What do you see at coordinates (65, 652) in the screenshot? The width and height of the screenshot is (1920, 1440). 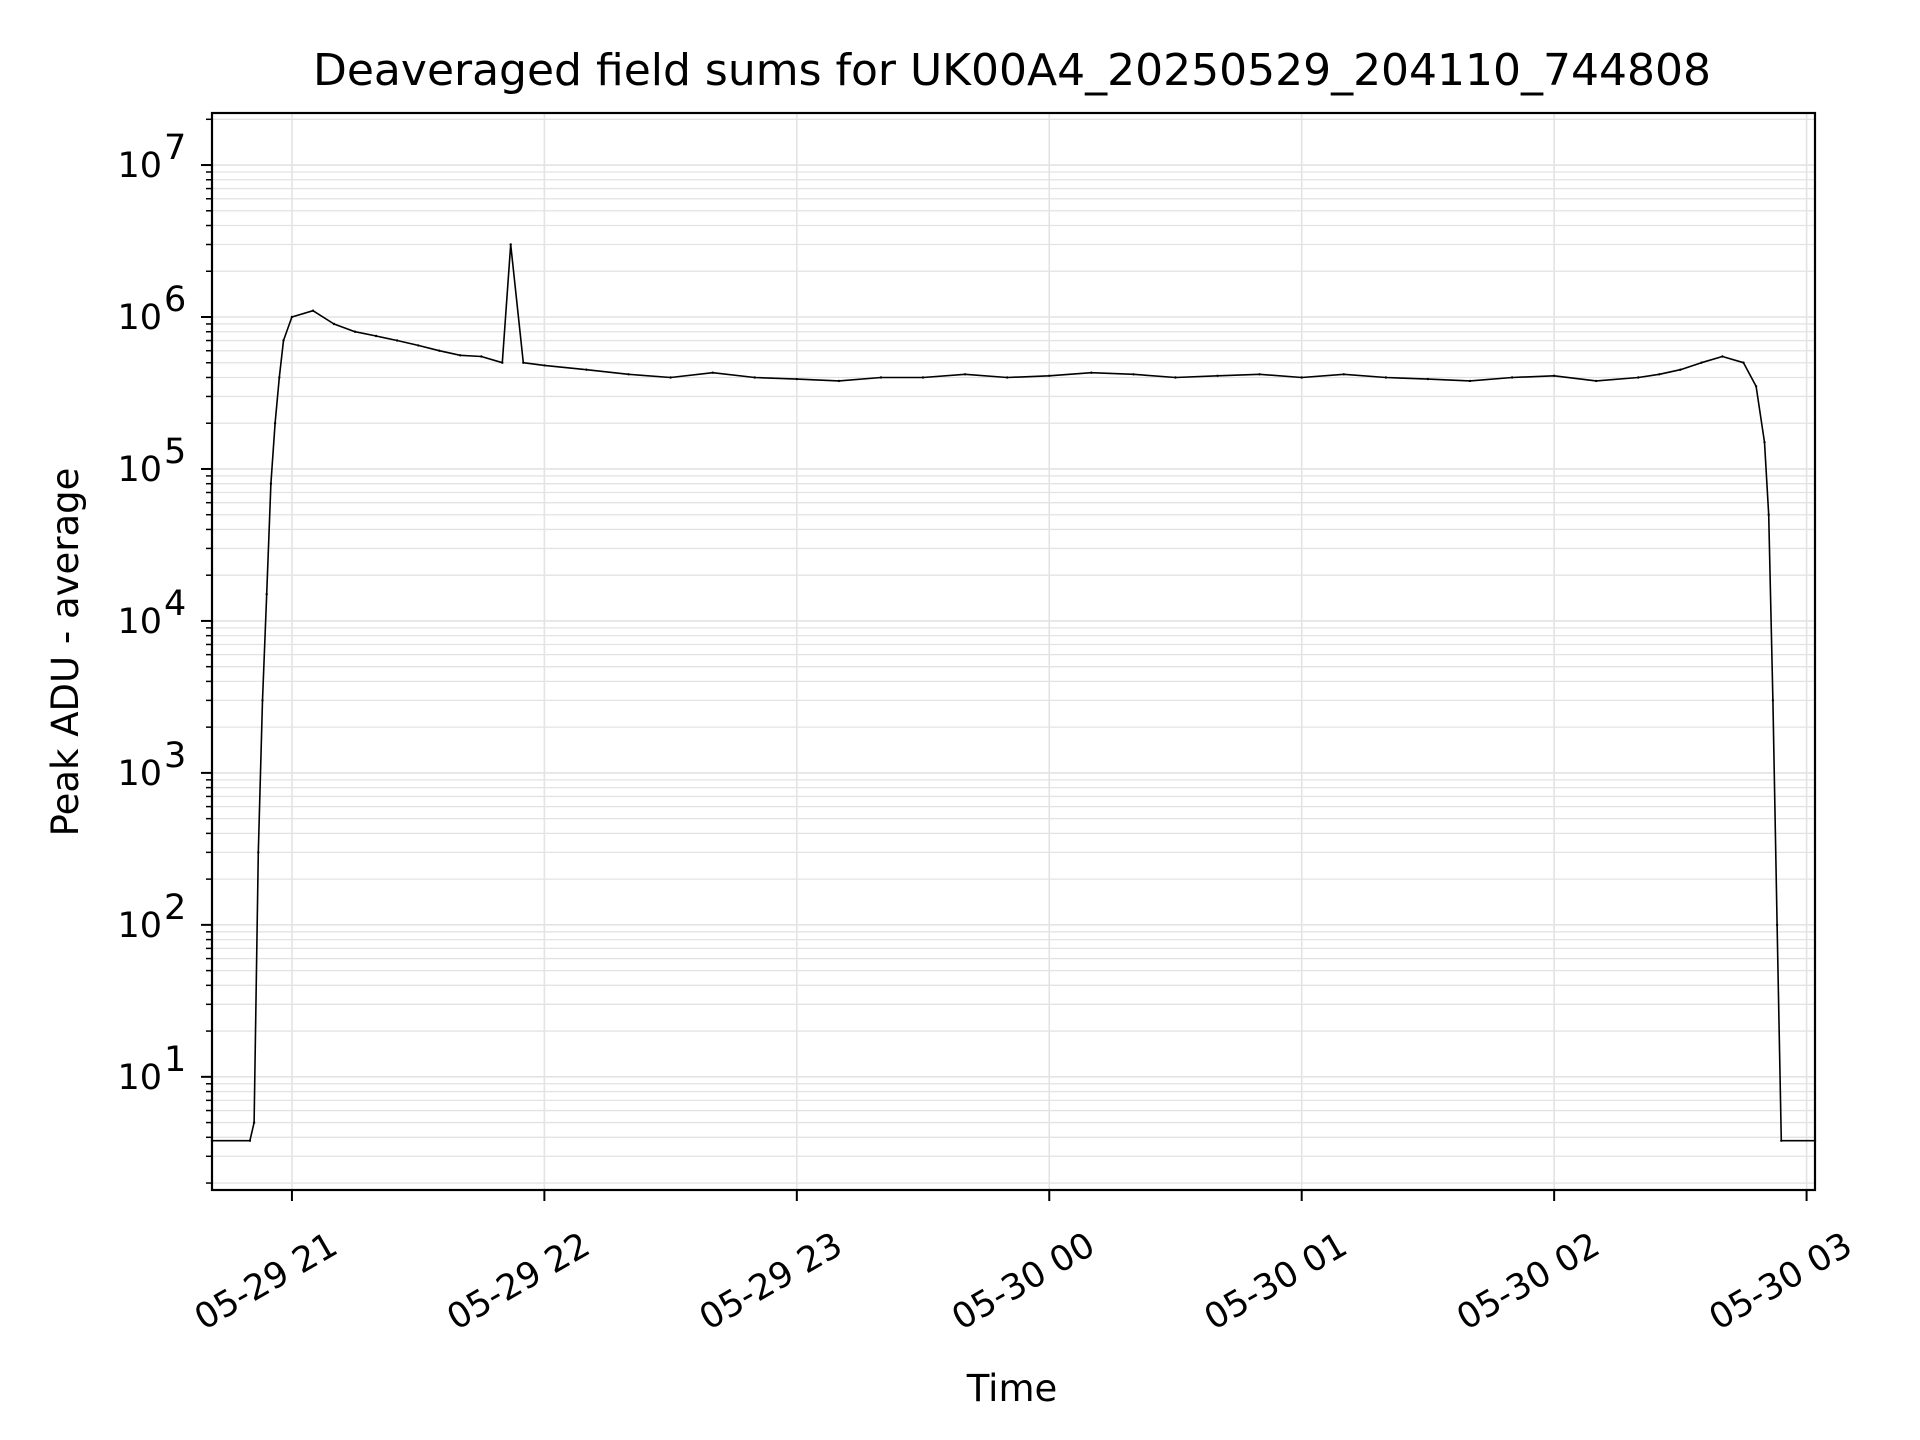 I see `y-axis-label: Peak ADU - average` at bounding box center [65, 652].